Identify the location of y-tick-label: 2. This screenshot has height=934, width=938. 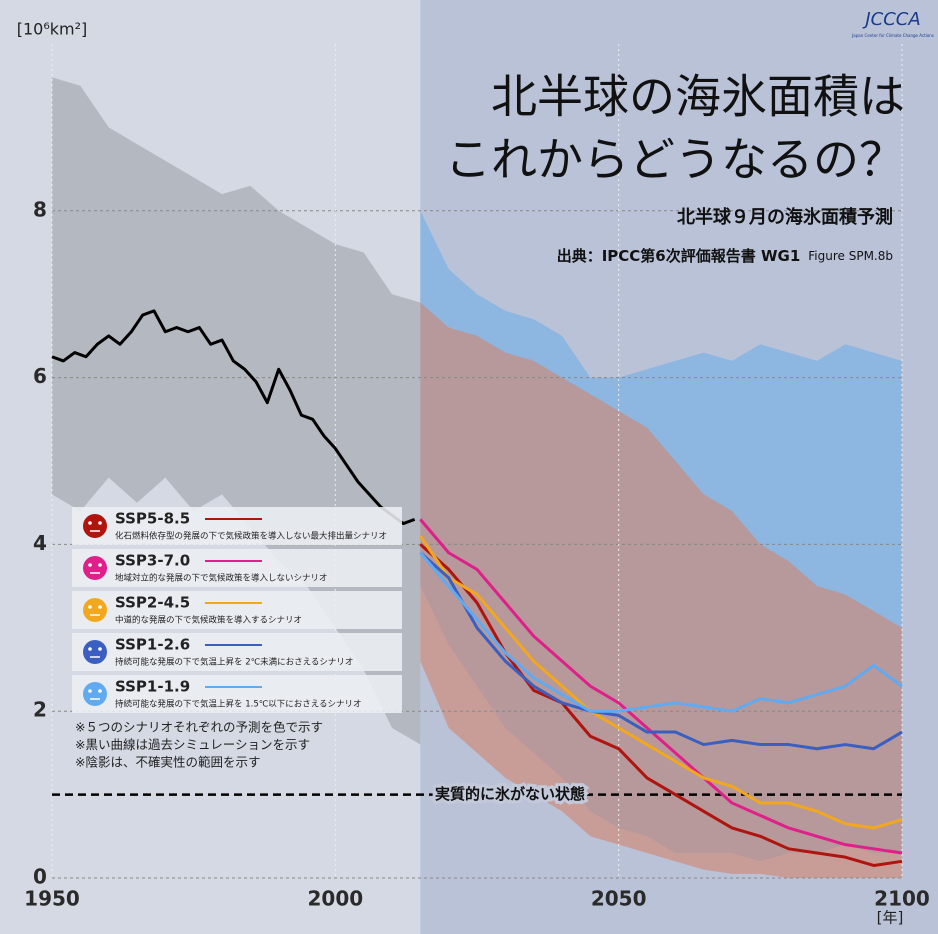
(40, 710).